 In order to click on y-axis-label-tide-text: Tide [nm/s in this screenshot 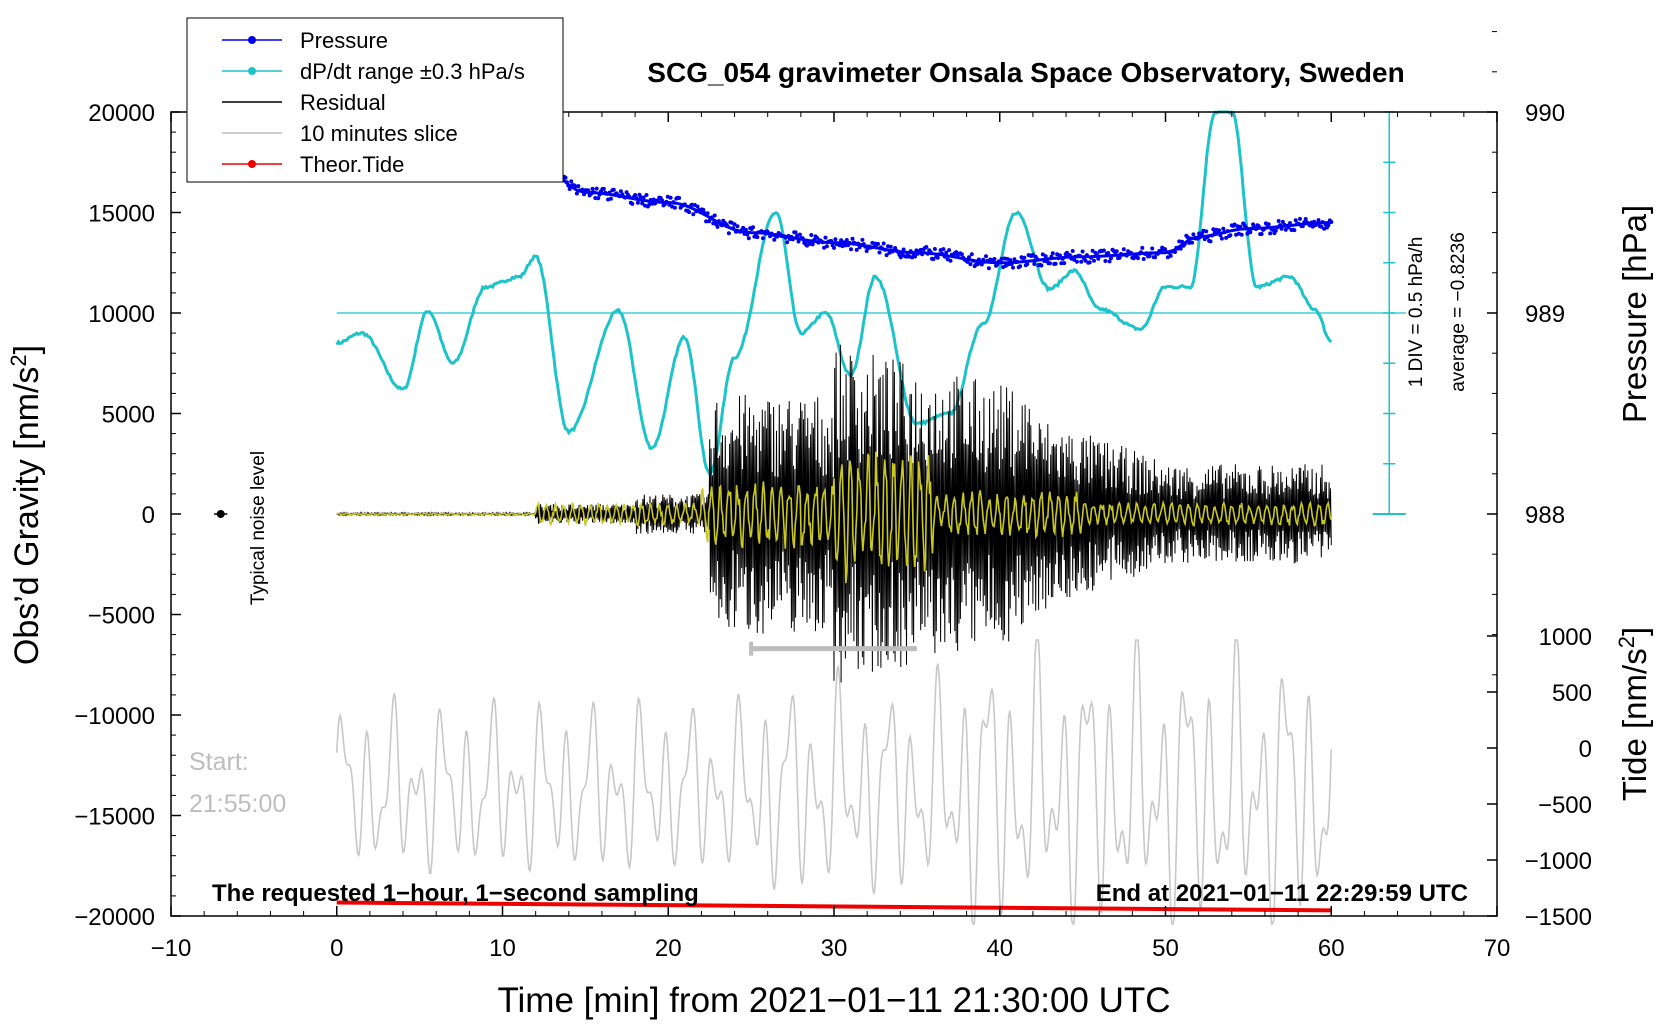, I will do `click(1634, 724)`.